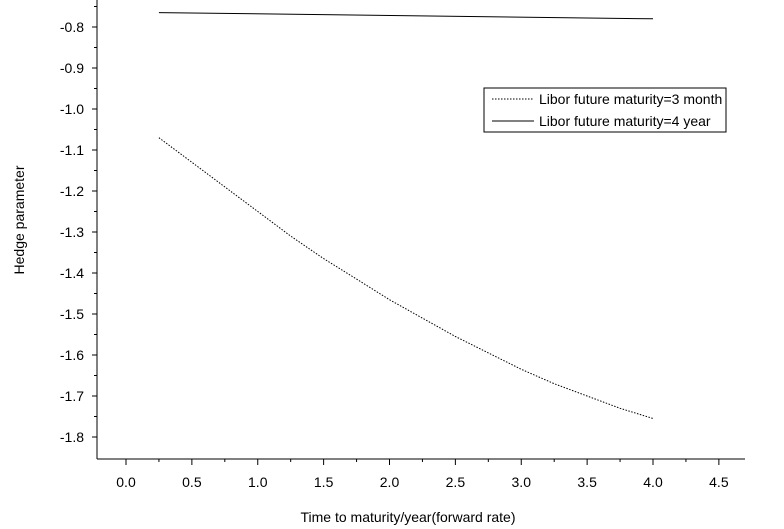 Image resolution: width=784 pixels, height=529 pixels. Describe the element at coordinates (126, 482) in the screenshot. I see `x-tick-label: 0.0` at that location.